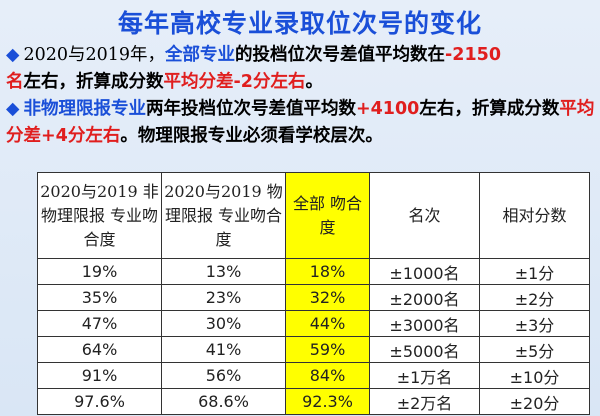 The height and width of the screenshot is (416, 600). I want to click on table-row: 19% 13% 18% ±1000名 ±1分, so click(313, 271).